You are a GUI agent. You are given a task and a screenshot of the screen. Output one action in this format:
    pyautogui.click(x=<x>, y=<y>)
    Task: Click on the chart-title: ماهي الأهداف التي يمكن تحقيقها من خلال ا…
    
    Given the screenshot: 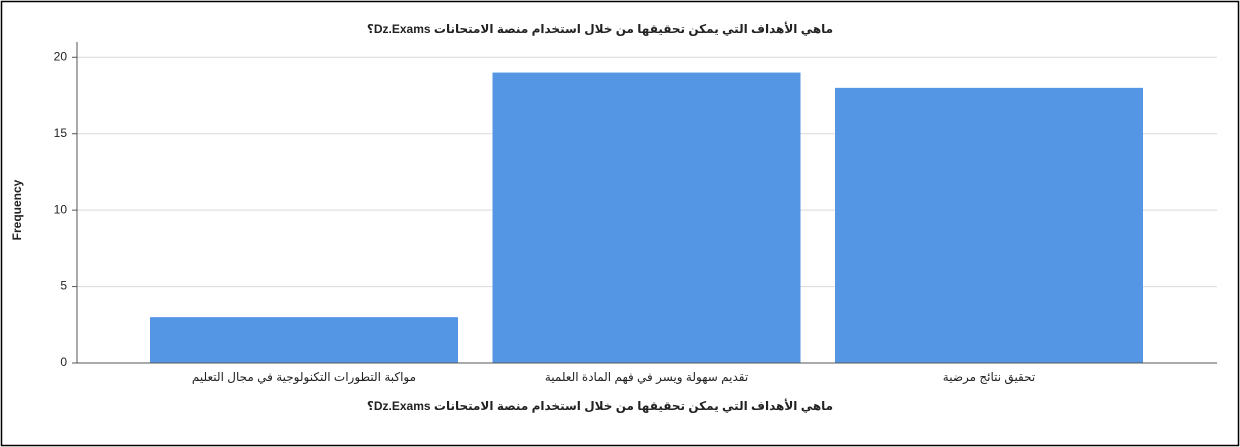 What is the action you would take?
    pyautogui.click(x=600, y=29)
    